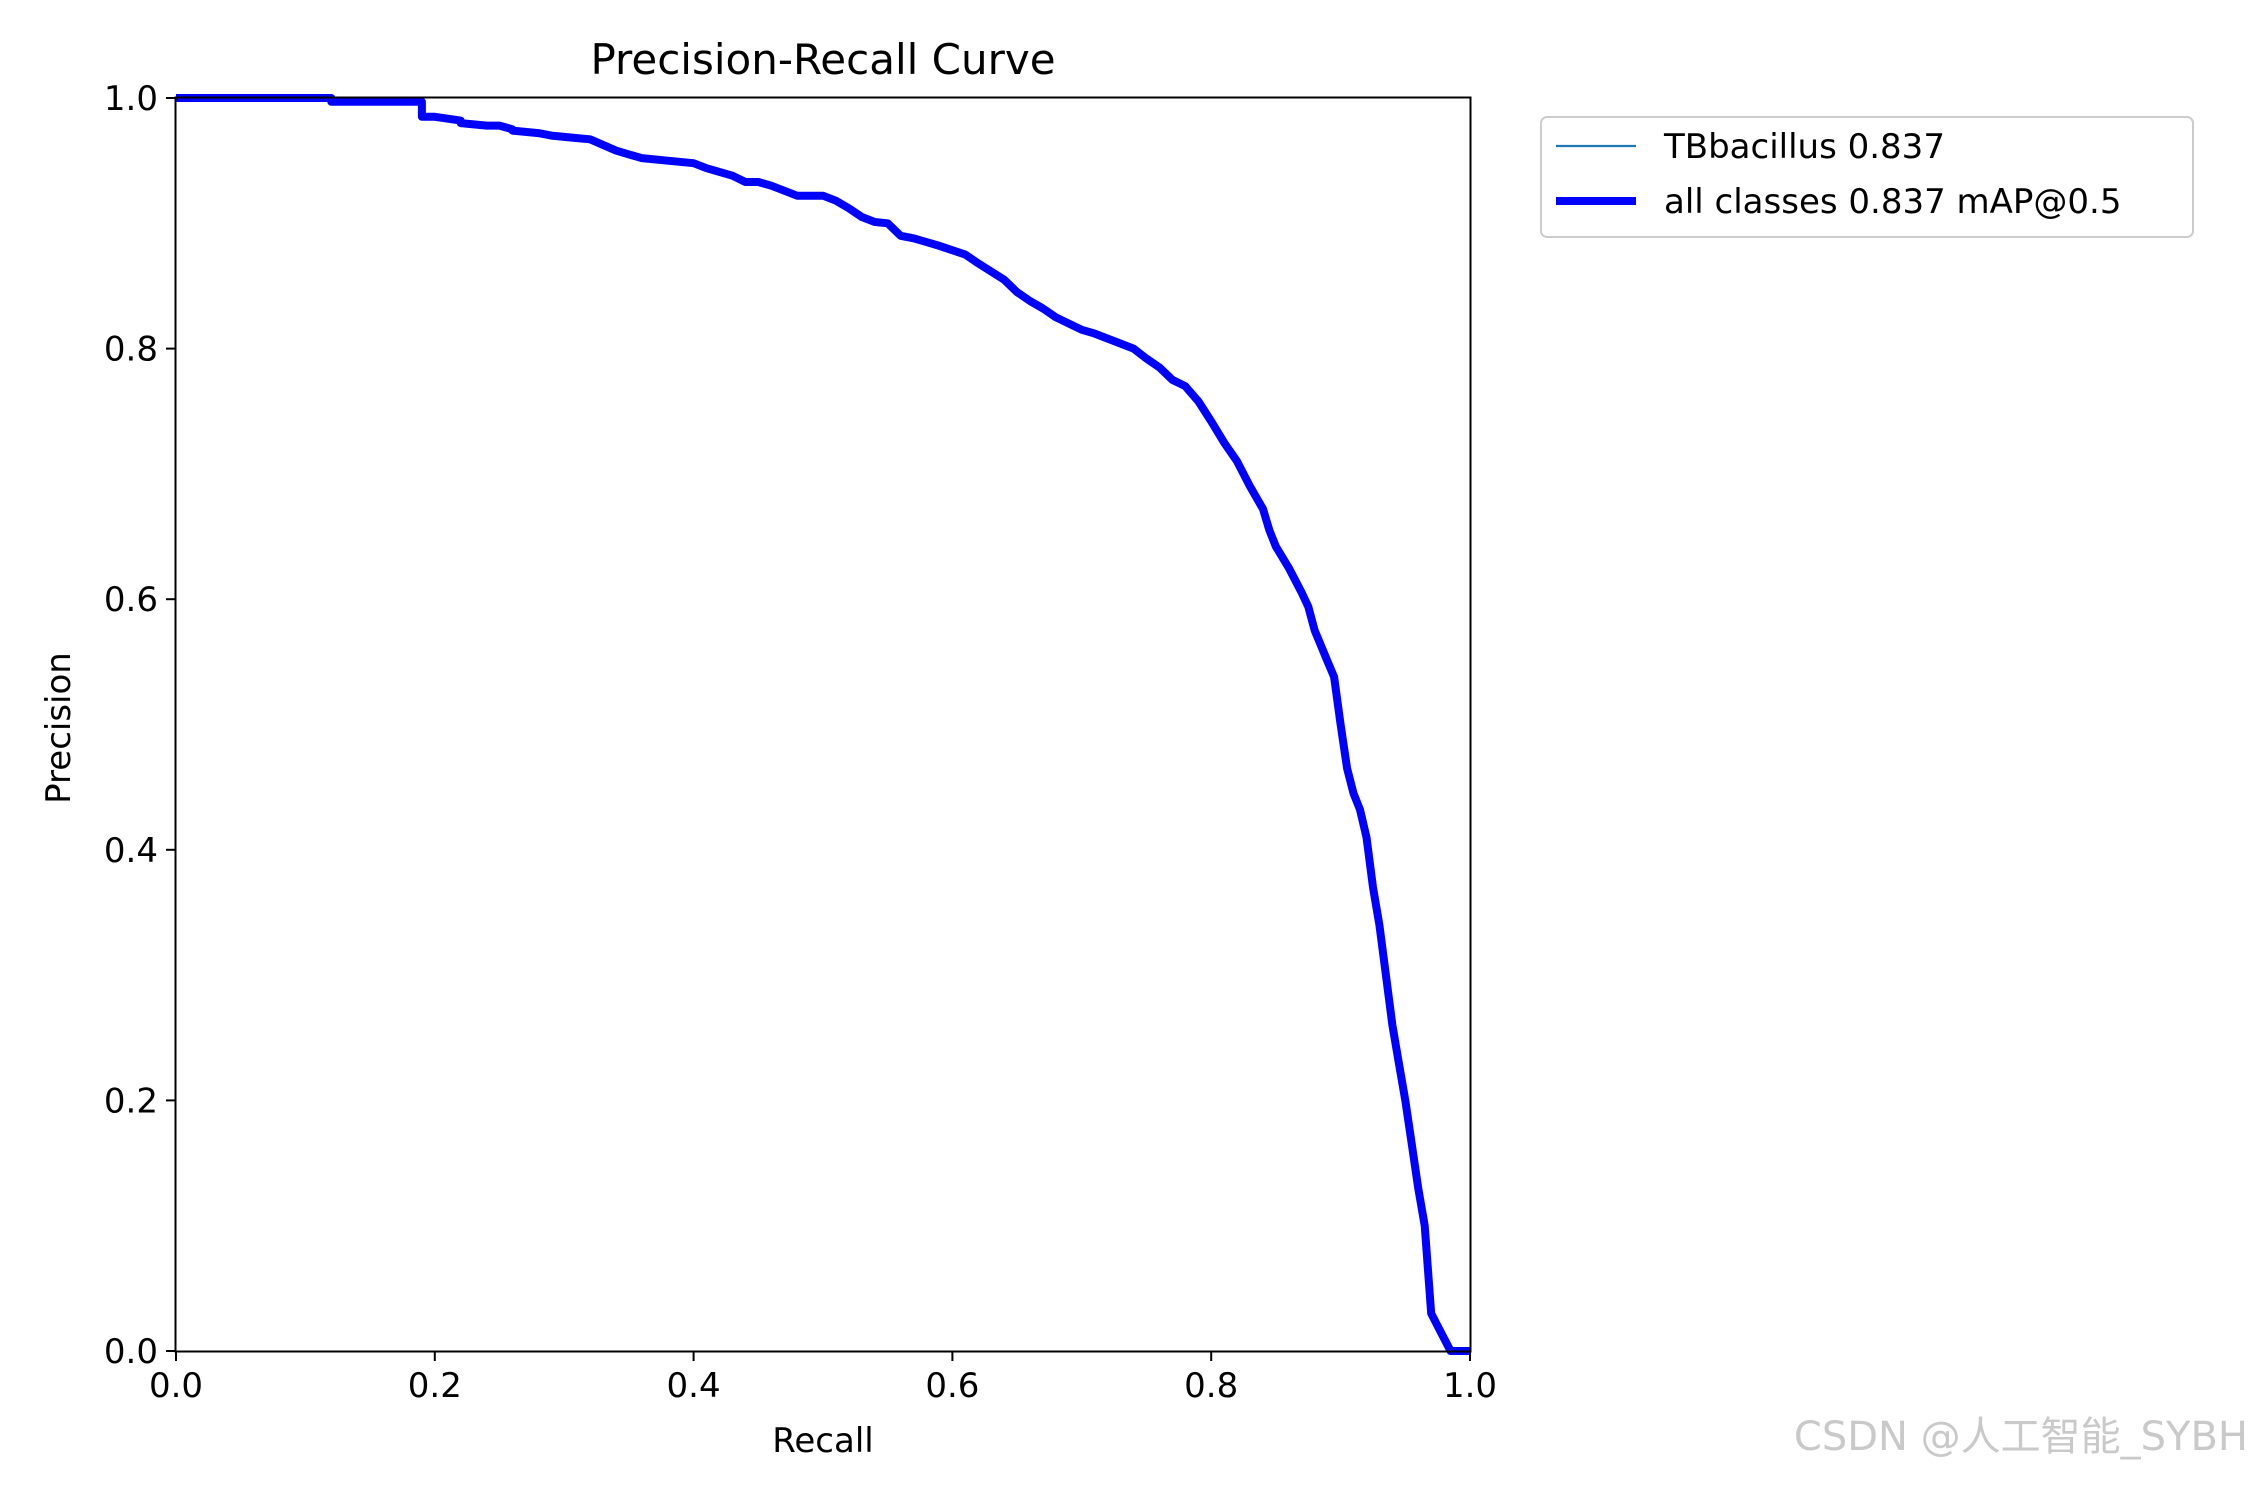 Image resolution: width=2250 pixels, height=1500 pixels. Describe the element at coordinates (1892, 202) in the screenshot. I see `legend-label-all-classes: all classes 0.837 mAP@0.5` at that location.